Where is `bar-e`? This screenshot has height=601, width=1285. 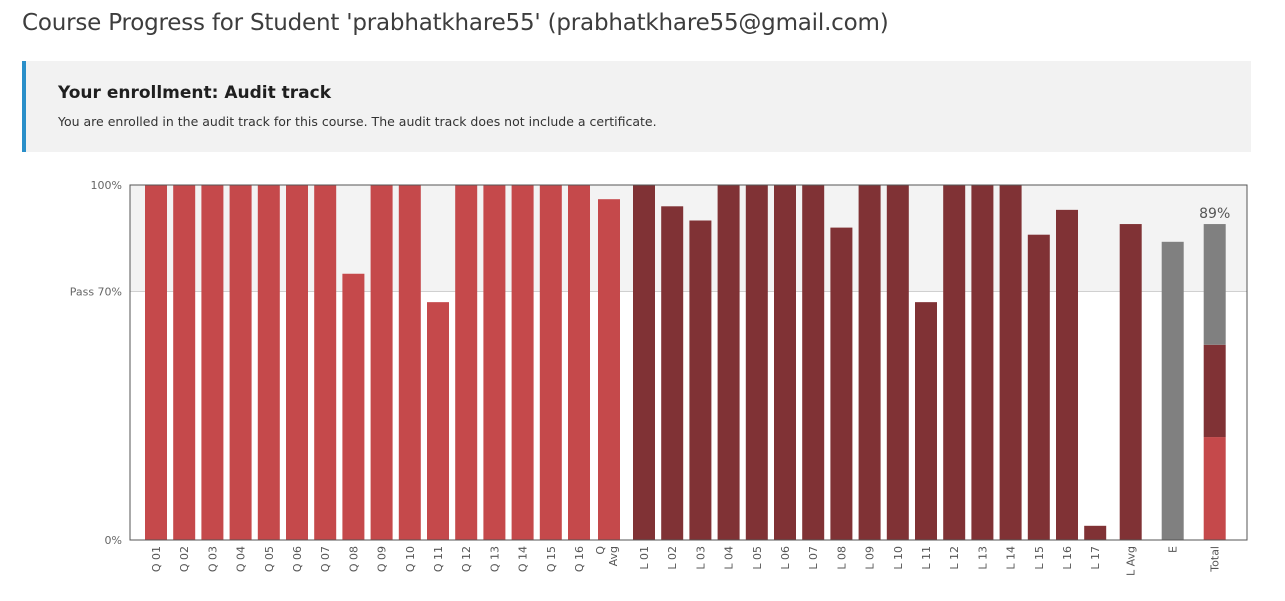
bar-e is located at coordinates (1172, 391).